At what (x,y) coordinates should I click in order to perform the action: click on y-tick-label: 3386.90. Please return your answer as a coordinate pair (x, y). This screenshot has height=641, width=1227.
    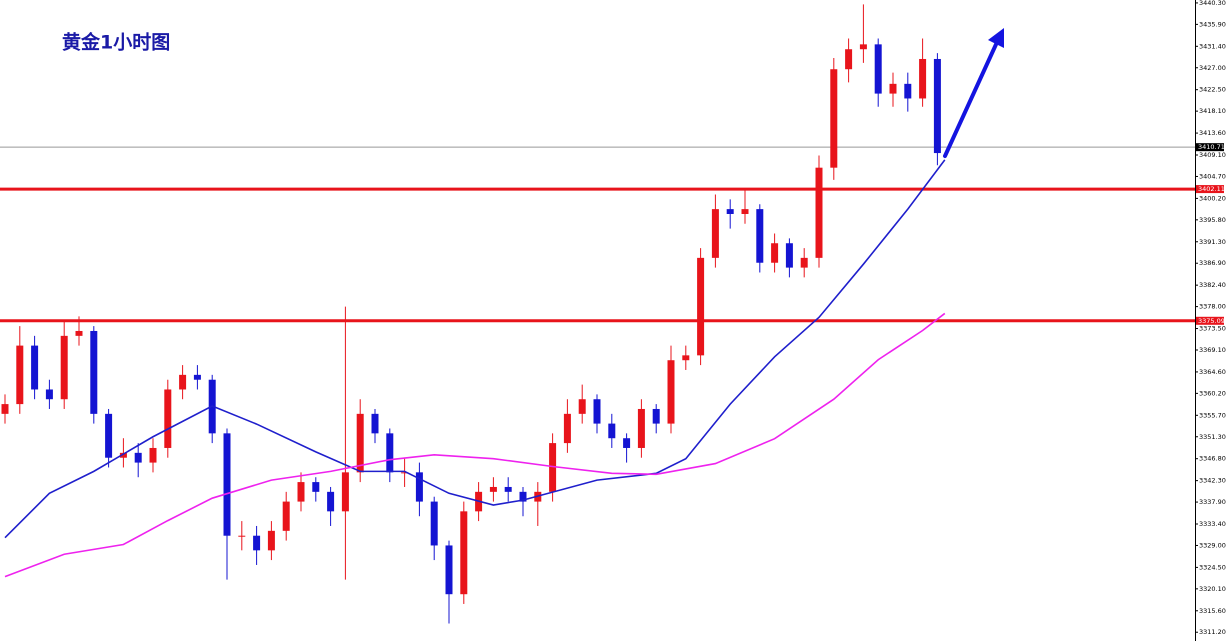
    Looking at the image, I should click on (1212, 263).